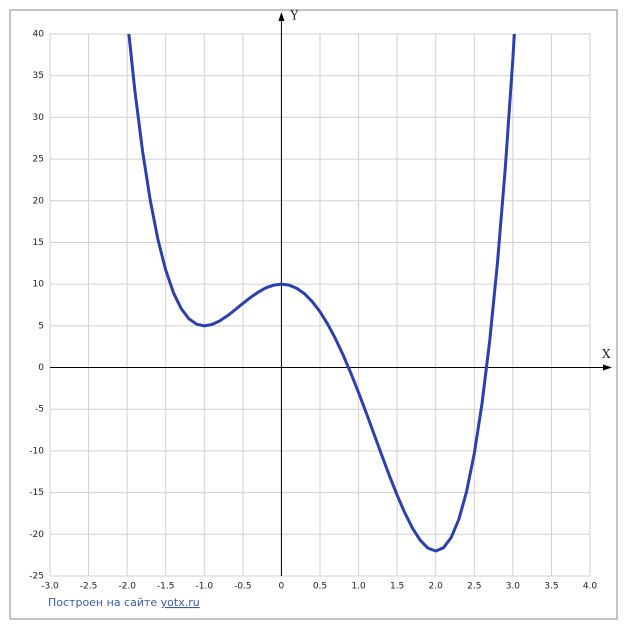  I want to click on y-tick-label: -20, so click(36, 535).